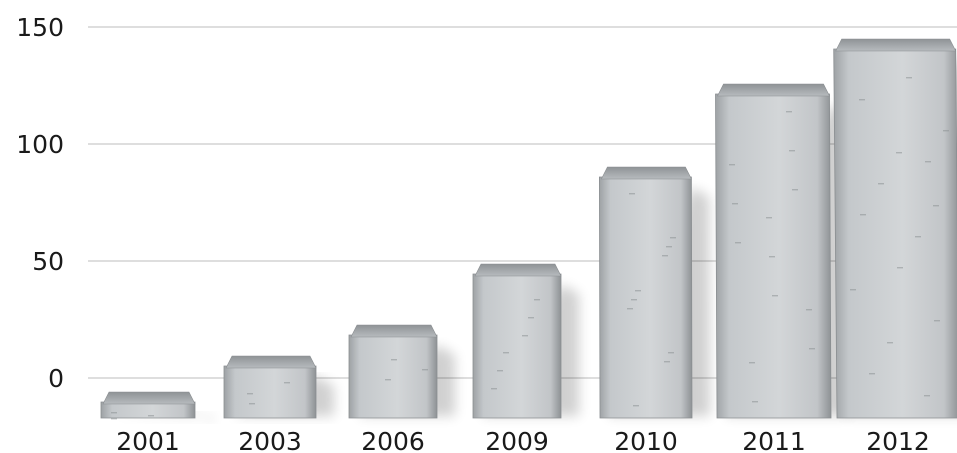 The width and height of the screenshot is (957, 453). What do you see at coordinates (40, 144) in the screenshot?
I see `y-tick-label: 100` at bounding box center [40, 144].